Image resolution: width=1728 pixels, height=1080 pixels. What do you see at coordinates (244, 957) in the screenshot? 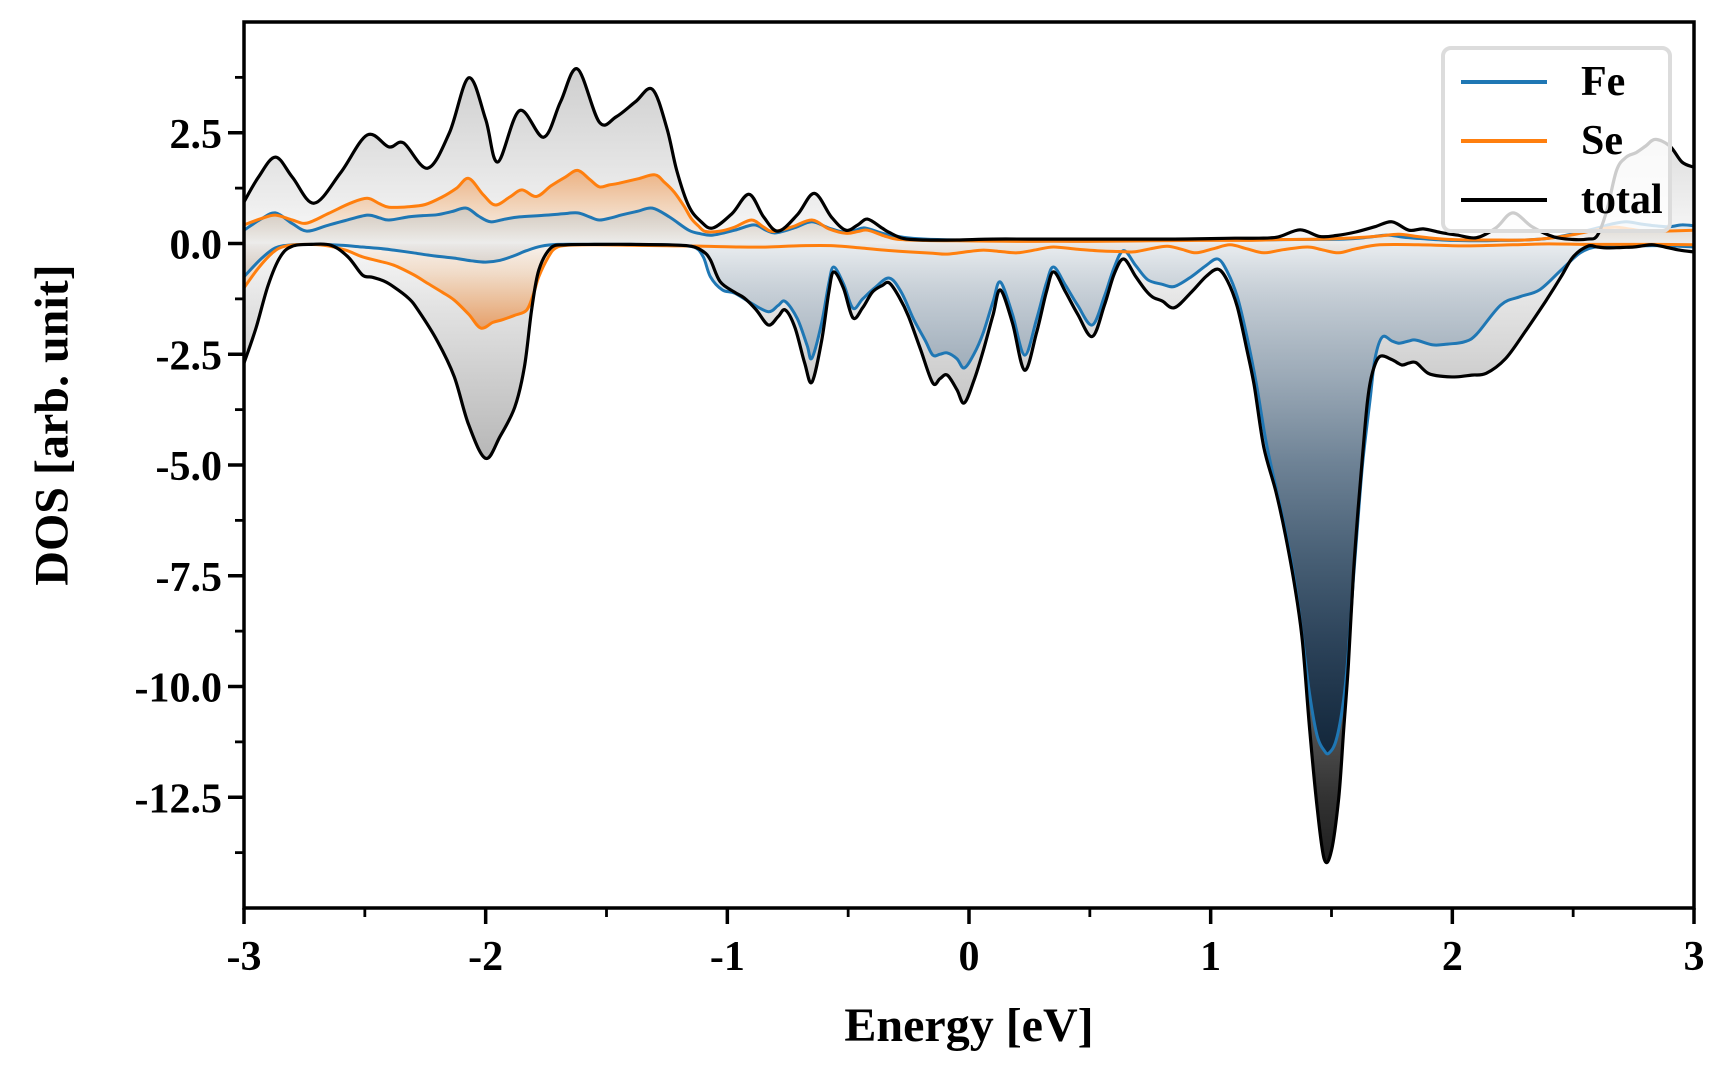
I see `x-tick-label: -3` at bounding box center [244, 957].